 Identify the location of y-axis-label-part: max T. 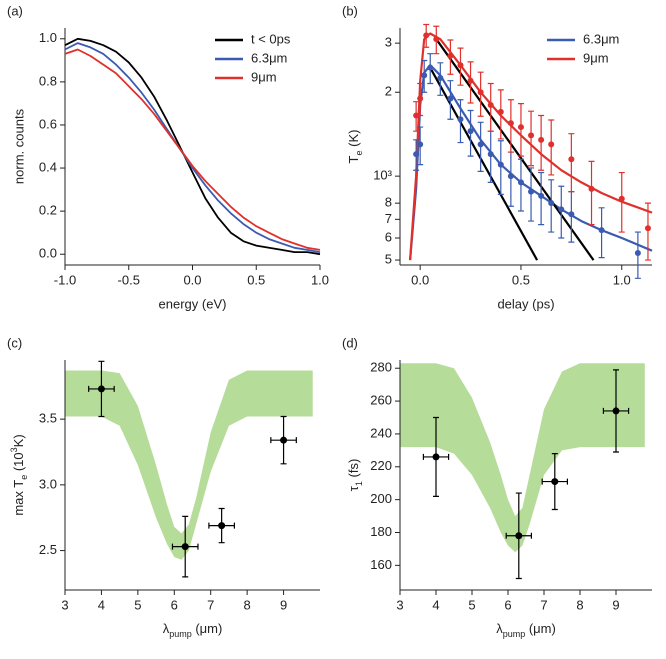
(18, 498).